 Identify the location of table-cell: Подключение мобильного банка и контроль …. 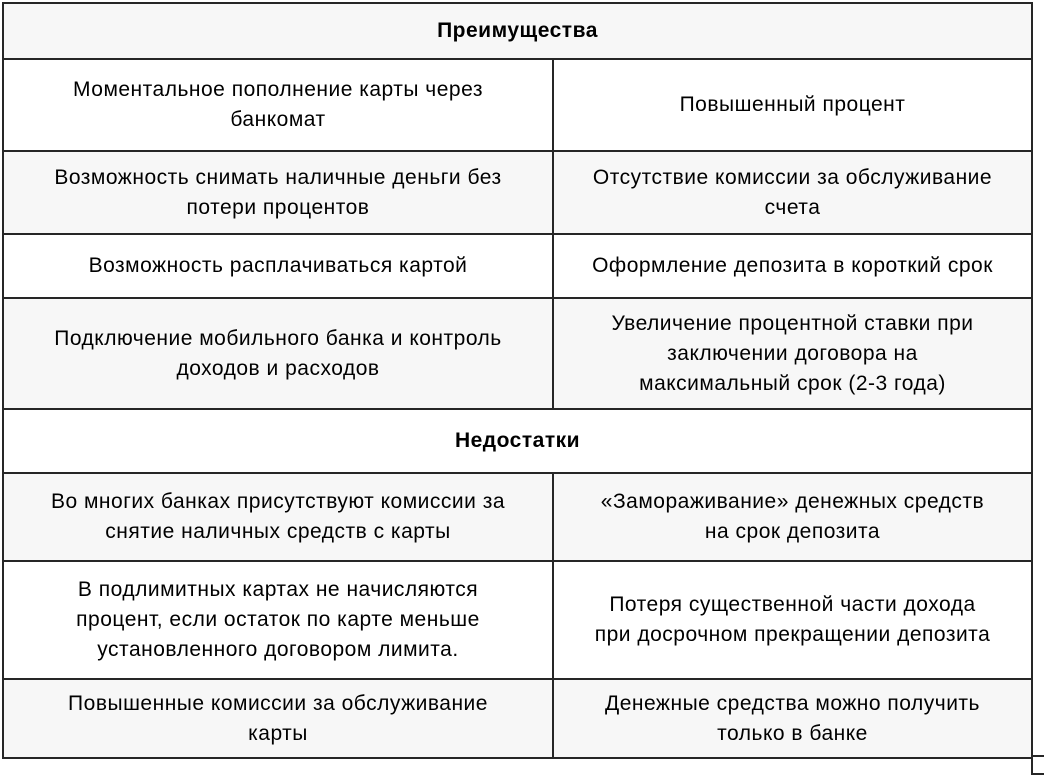
(278, 353).